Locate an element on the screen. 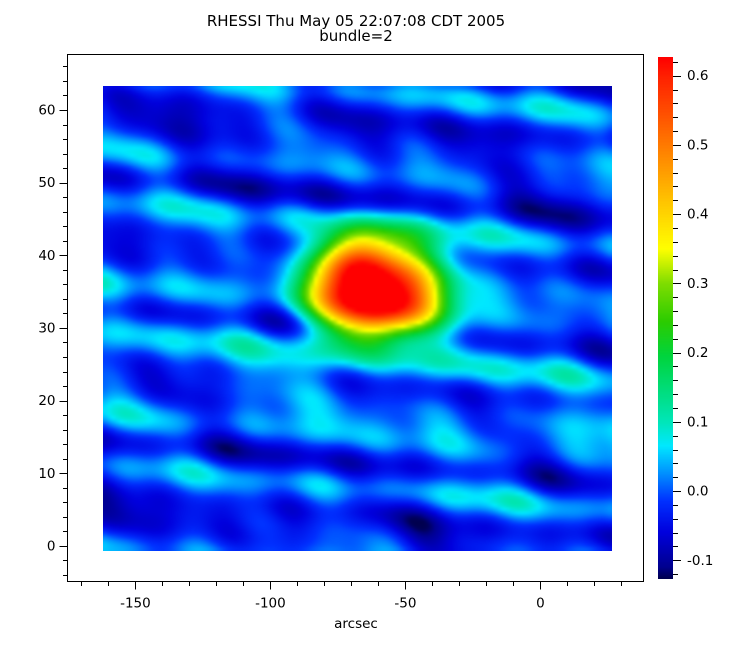 The width and height of the screenshot is (730, 651). colorbar-tick-label: 0.2 is located at coordinates (697, 353).